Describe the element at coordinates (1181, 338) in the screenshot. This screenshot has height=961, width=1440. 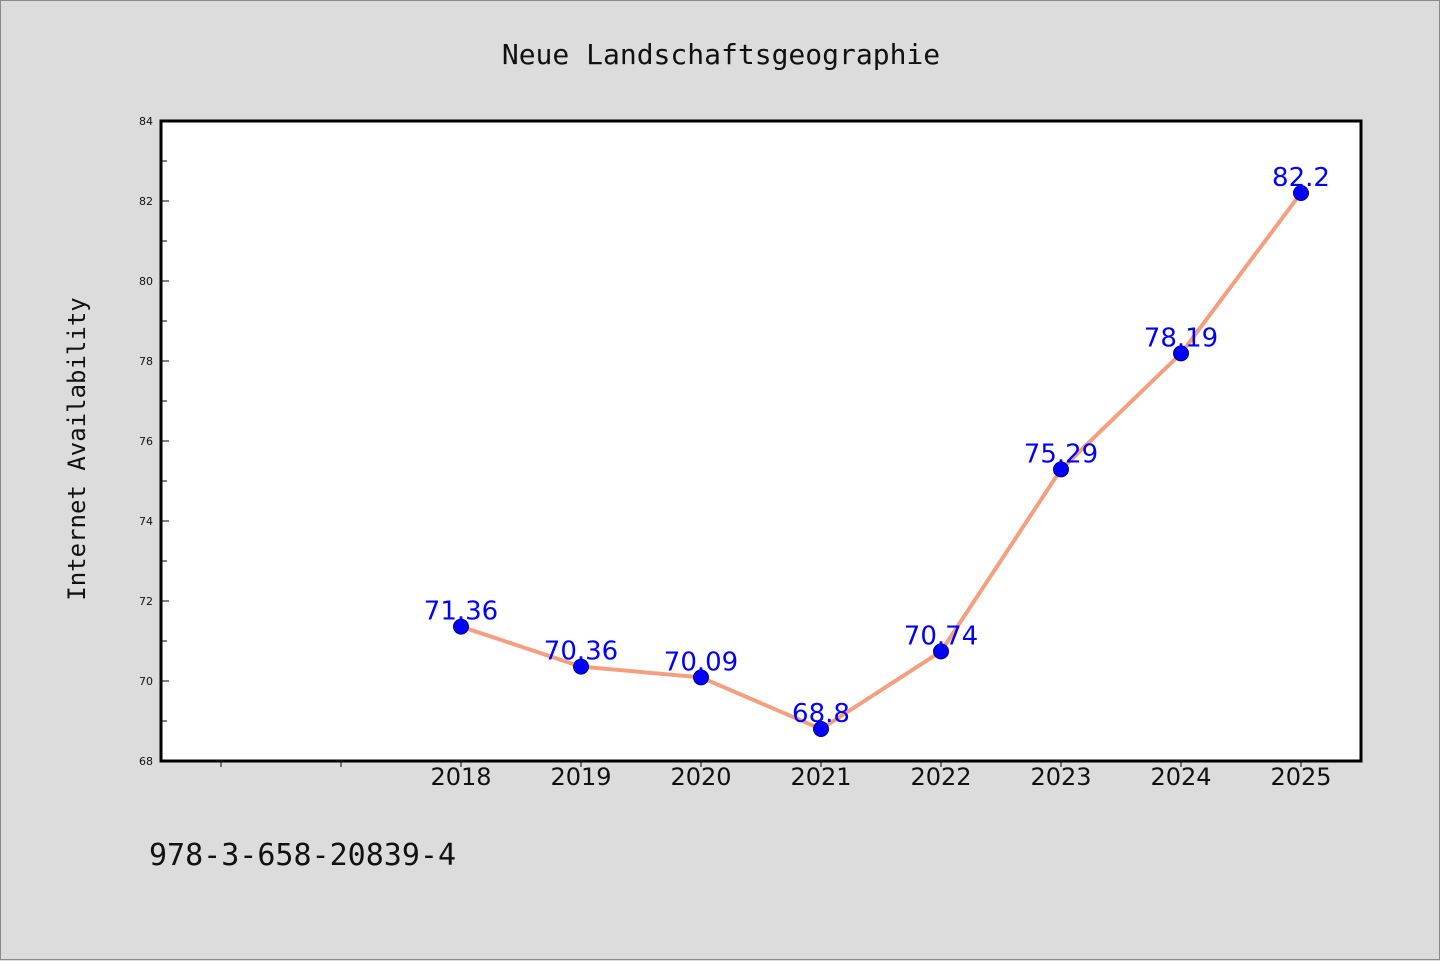
I see `data-label: 78.19` at that location.